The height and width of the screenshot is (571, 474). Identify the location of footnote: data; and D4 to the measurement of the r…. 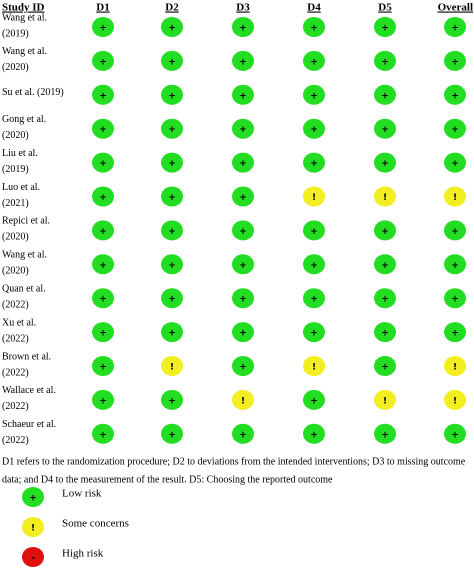
(167, 479).